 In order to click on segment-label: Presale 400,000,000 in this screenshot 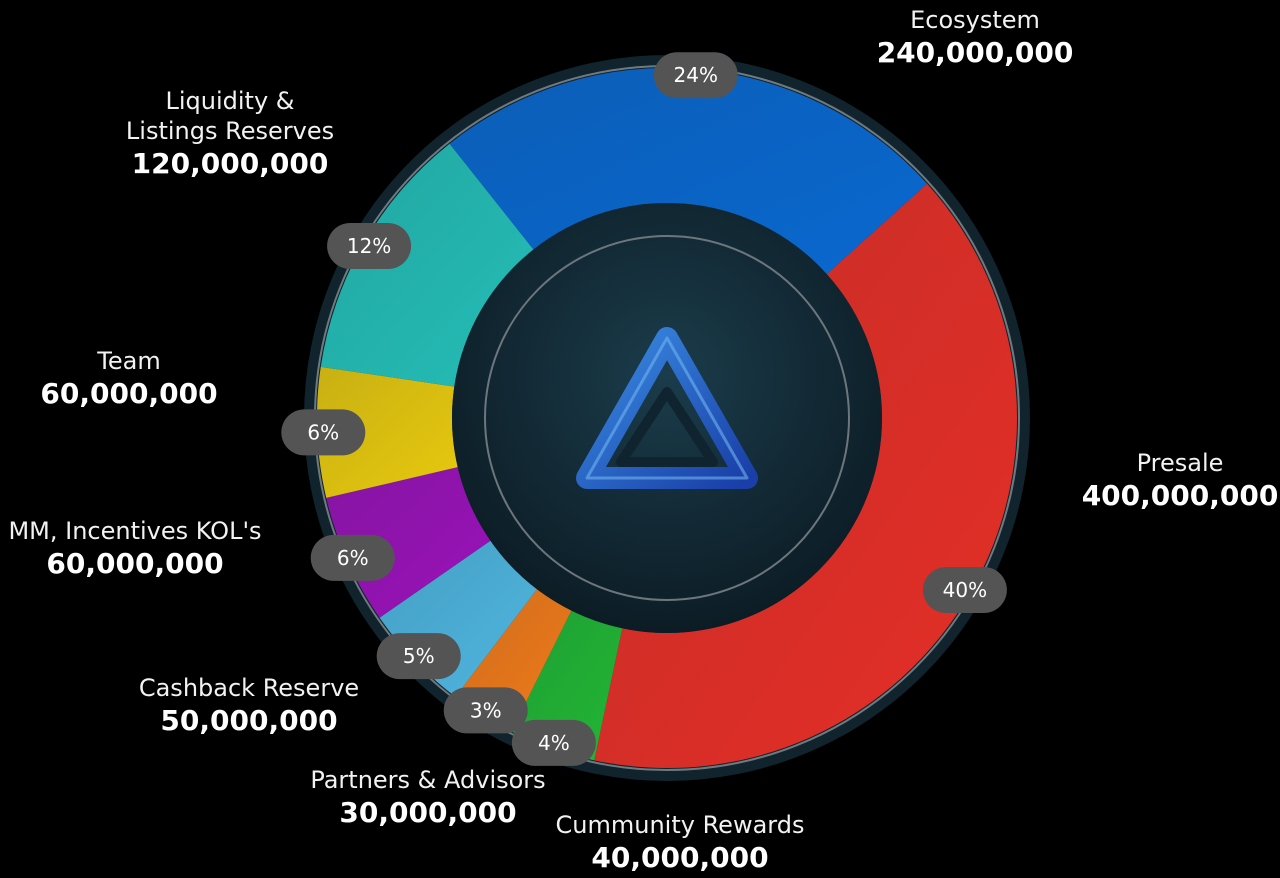, I will do `click(1180, 480)`.